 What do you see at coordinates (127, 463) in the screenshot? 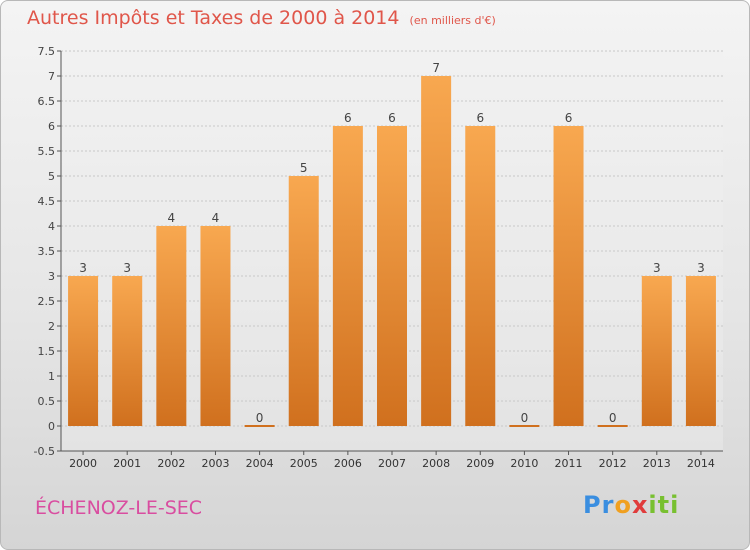
I see `x-tick-label: 2001` at bounding box center [127, 463].